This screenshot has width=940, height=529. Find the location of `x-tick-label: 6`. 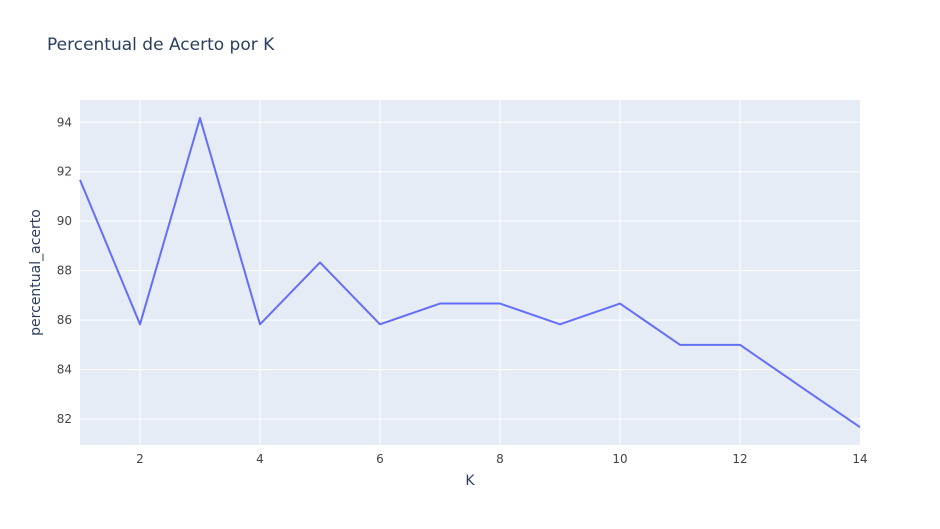

x-tick-label: 6 is located at coordinates (380, 459).